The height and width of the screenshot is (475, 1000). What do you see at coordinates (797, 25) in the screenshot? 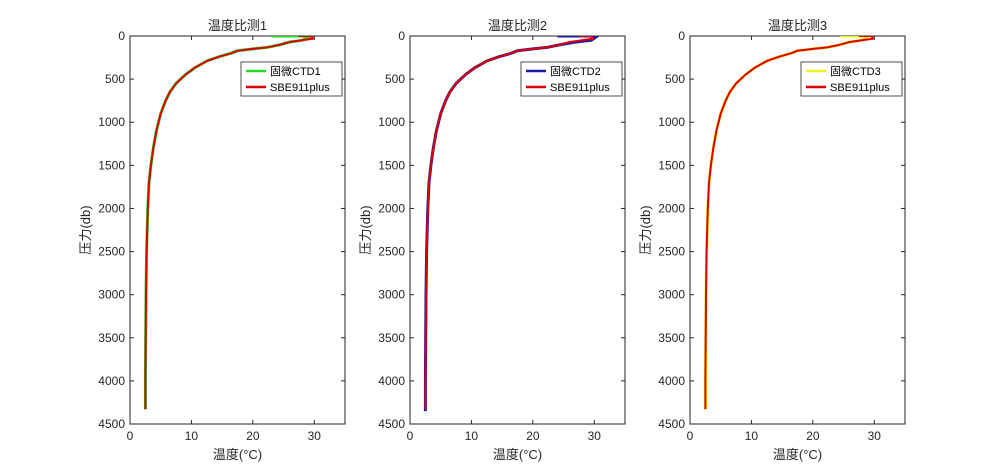
I see `chart-title: 温度比测3` at bounding box center [797, 25].